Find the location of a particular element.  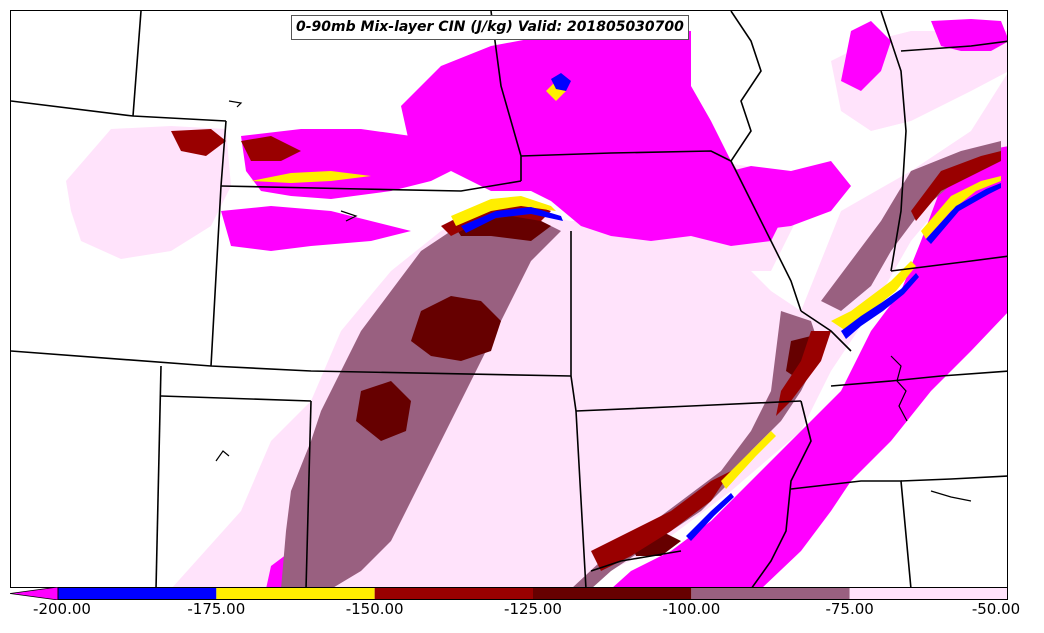

colorbar-tick-label: -100.00 is located at coordinates (691, 609).